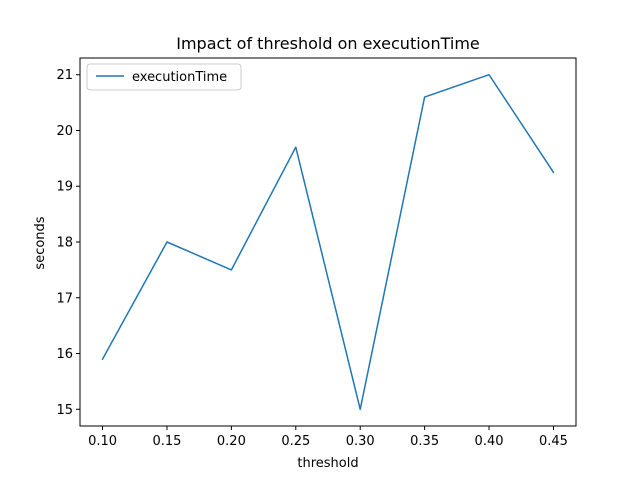  Describe the element at coordinates (489, 441) in the screenshot. I see `x-tick-label: 0.40` at that location.